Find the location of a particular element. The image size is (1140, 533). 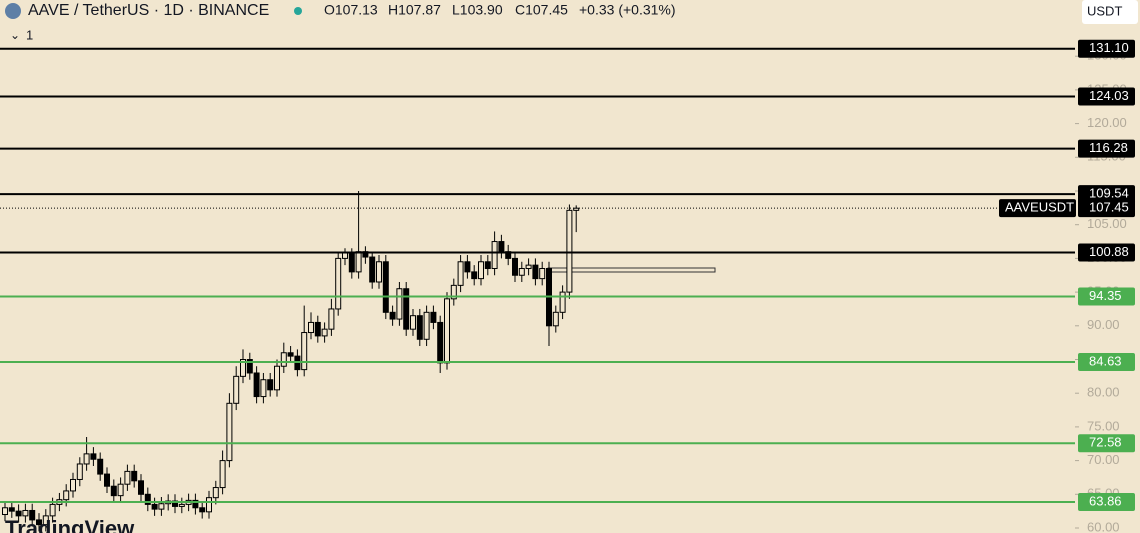

ohlc-low: L103.90 is located at coordinates (477, 10).